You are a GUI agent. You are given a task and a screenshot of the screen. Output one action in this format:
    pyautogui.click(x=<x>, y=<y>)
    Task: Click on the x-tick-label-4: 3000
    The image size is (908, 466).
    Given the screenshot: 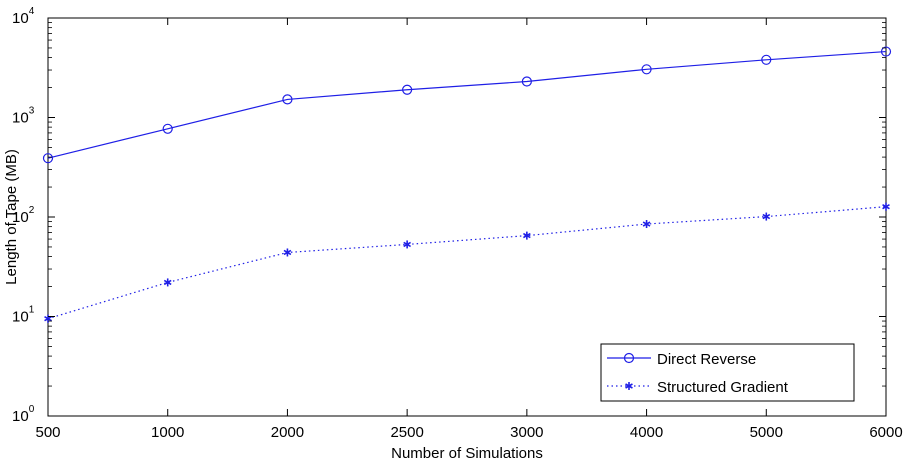 What is the action you would take?
    pyautogui.click(x=526, y=432)
    